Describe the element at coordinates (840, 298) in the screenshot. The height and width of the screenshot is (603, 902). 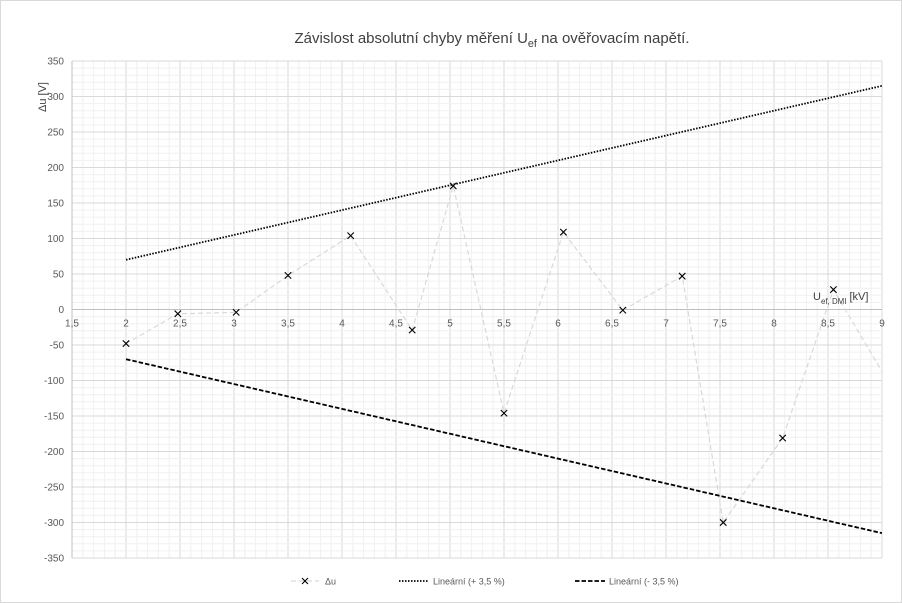
I see `x-axis-title: Uef, DMI [kV]` at that location.